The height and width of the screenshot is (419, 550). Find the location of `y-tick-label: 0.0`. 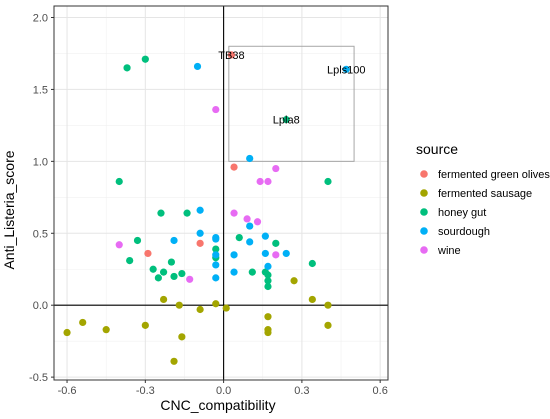

y-tick-label: 0.0 is located at coordinates (40, 306).